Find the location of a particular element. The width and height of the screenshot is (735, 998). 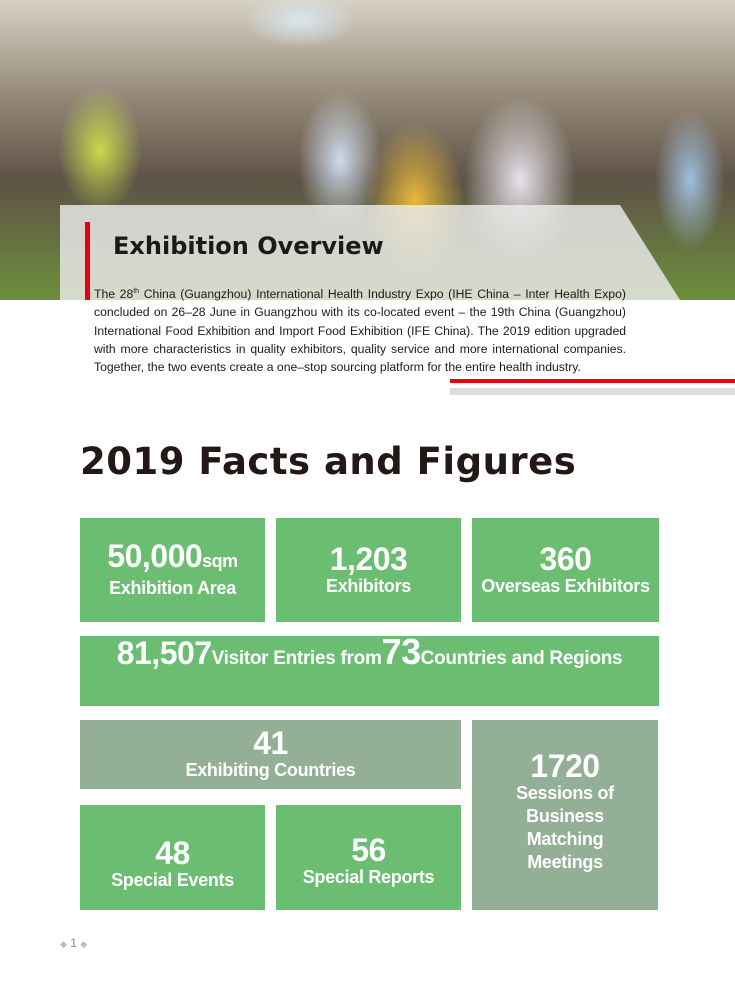

overview-text-part: The 28 is located at coordinates (114, 294).